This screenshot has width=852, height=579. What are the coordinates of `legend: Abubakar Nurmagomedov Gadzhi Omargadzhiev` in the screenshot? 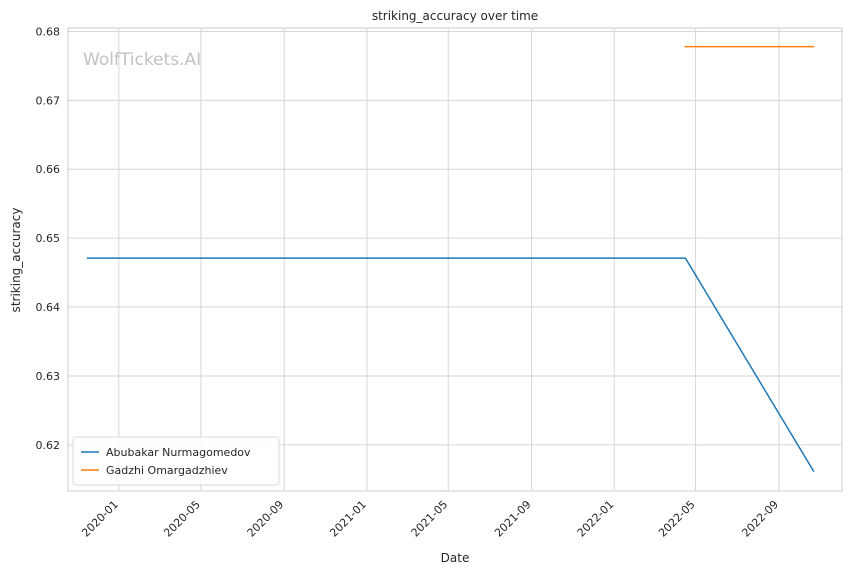 It's located at (176, 461).